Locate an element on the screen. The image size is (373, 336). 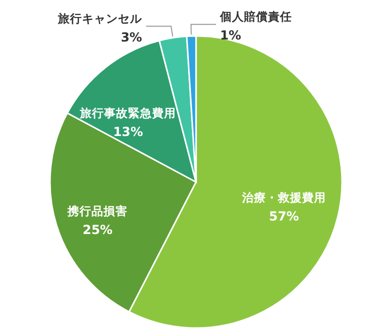
data-label: 3% is located at coordinates (131, 36).